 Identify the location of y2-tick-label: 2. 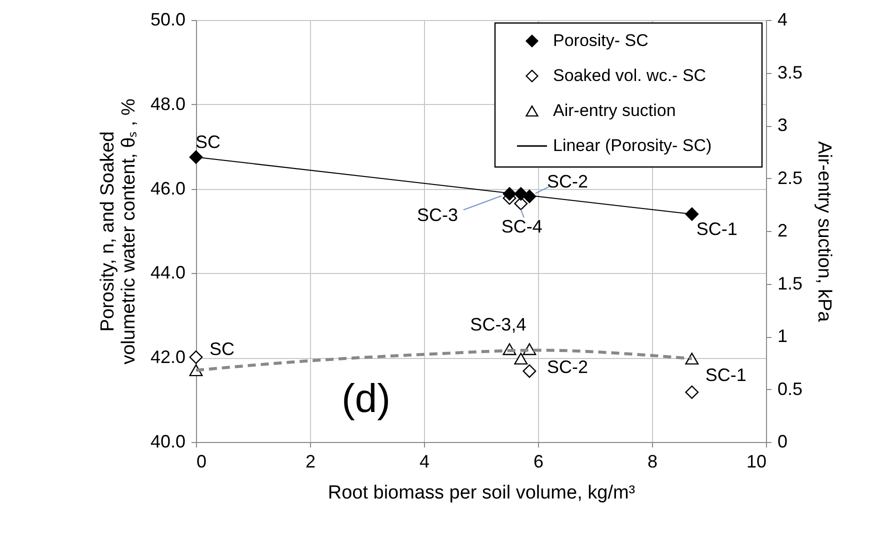
(783, 230).